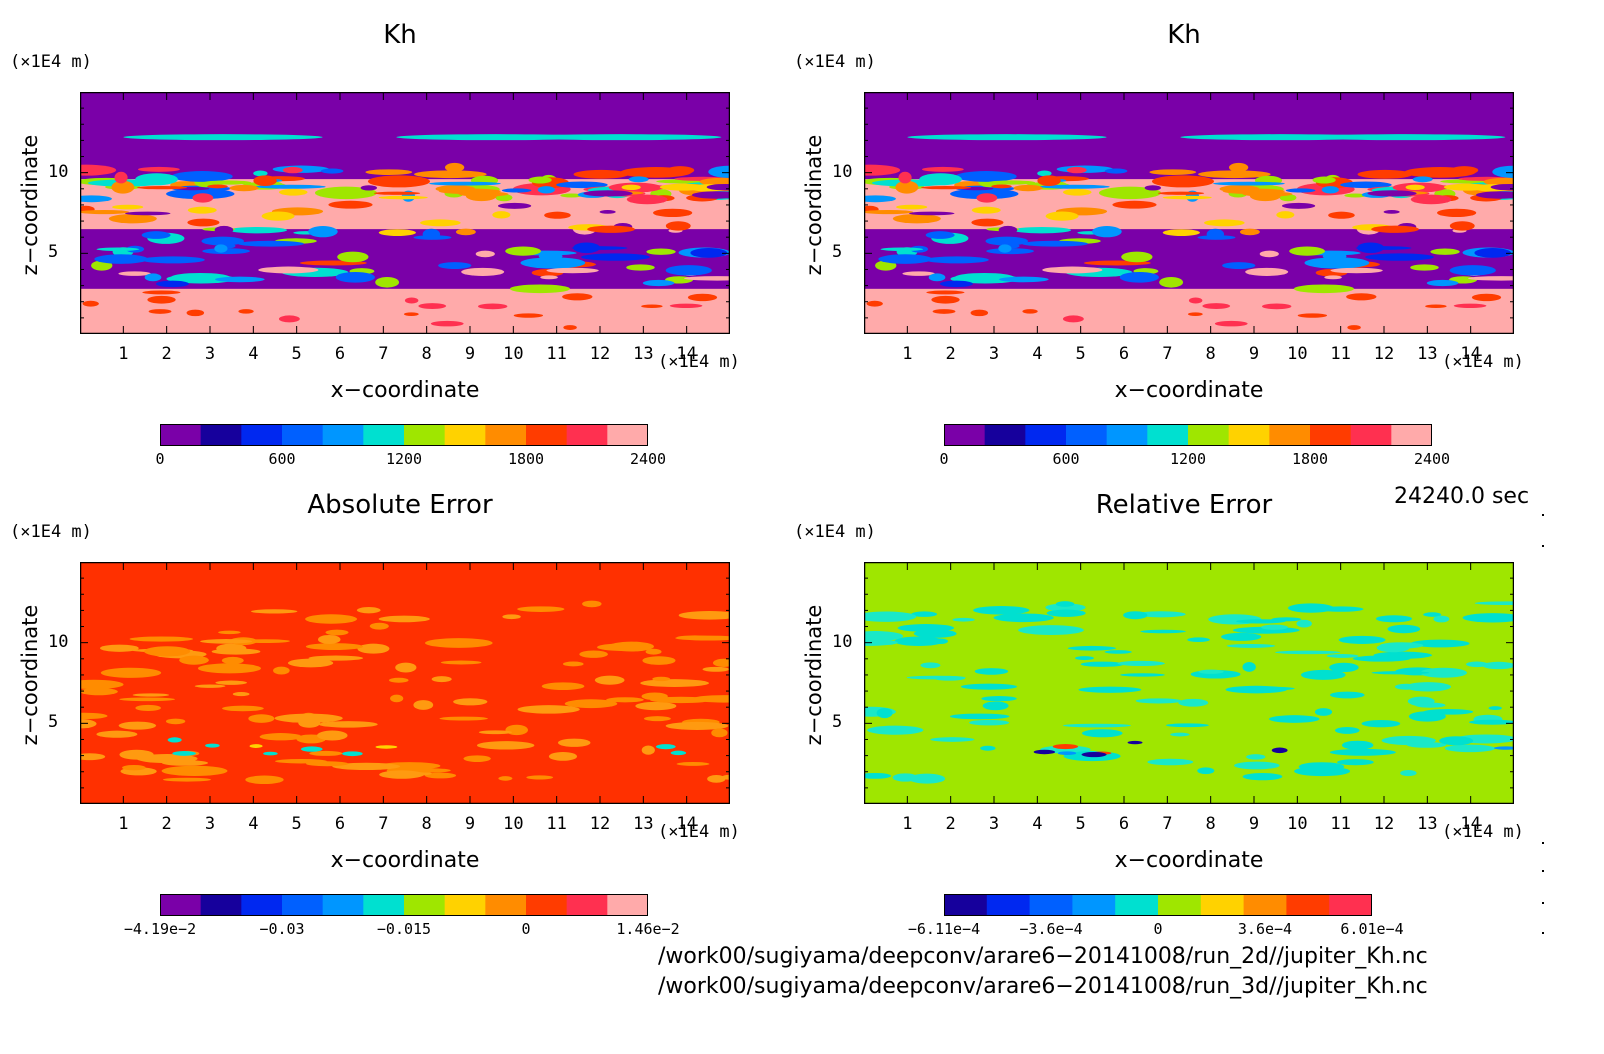 The image size is (1604, 1054). Describe the element at coordinates (1265, 929) in the screenshot. I see `colorbar-tick-label: 3.6e−4` at that location.